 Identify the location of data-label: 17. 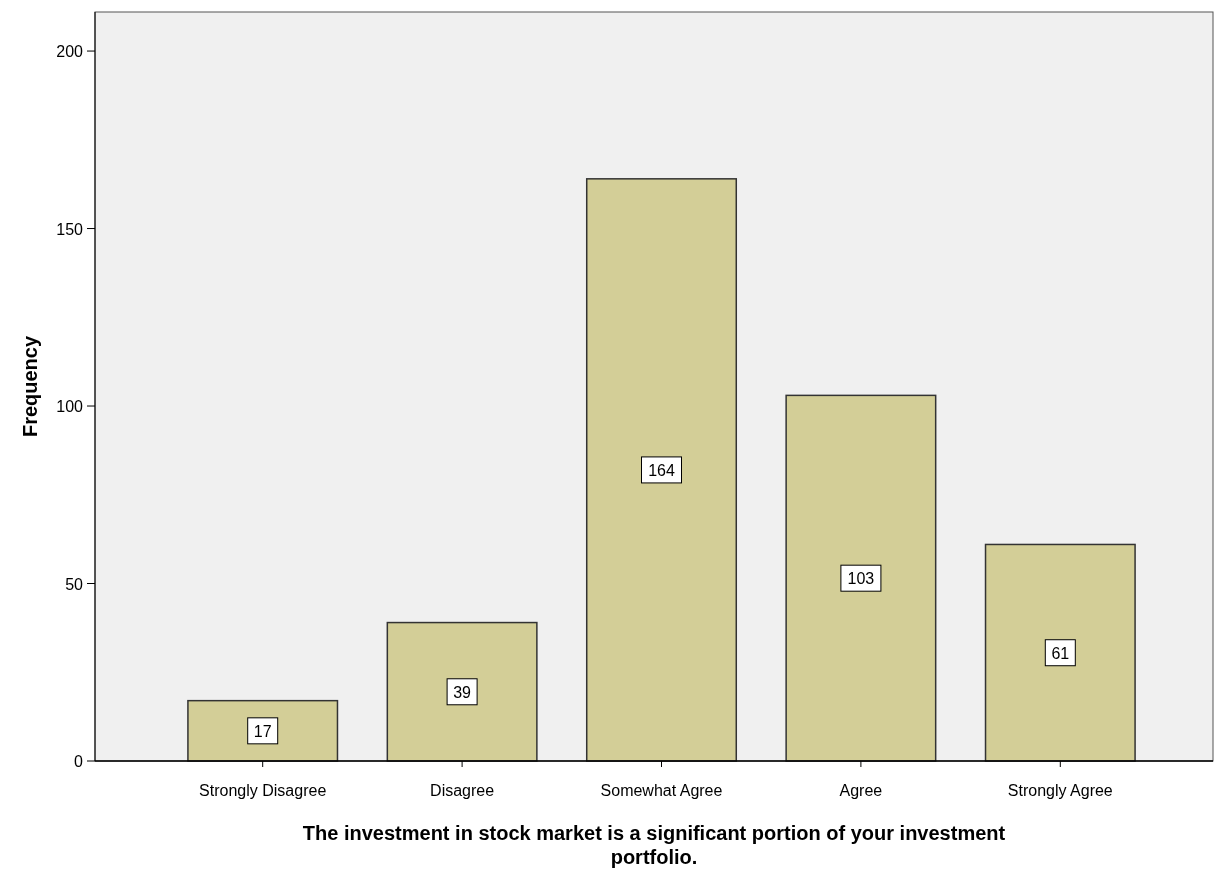
(262, 731).